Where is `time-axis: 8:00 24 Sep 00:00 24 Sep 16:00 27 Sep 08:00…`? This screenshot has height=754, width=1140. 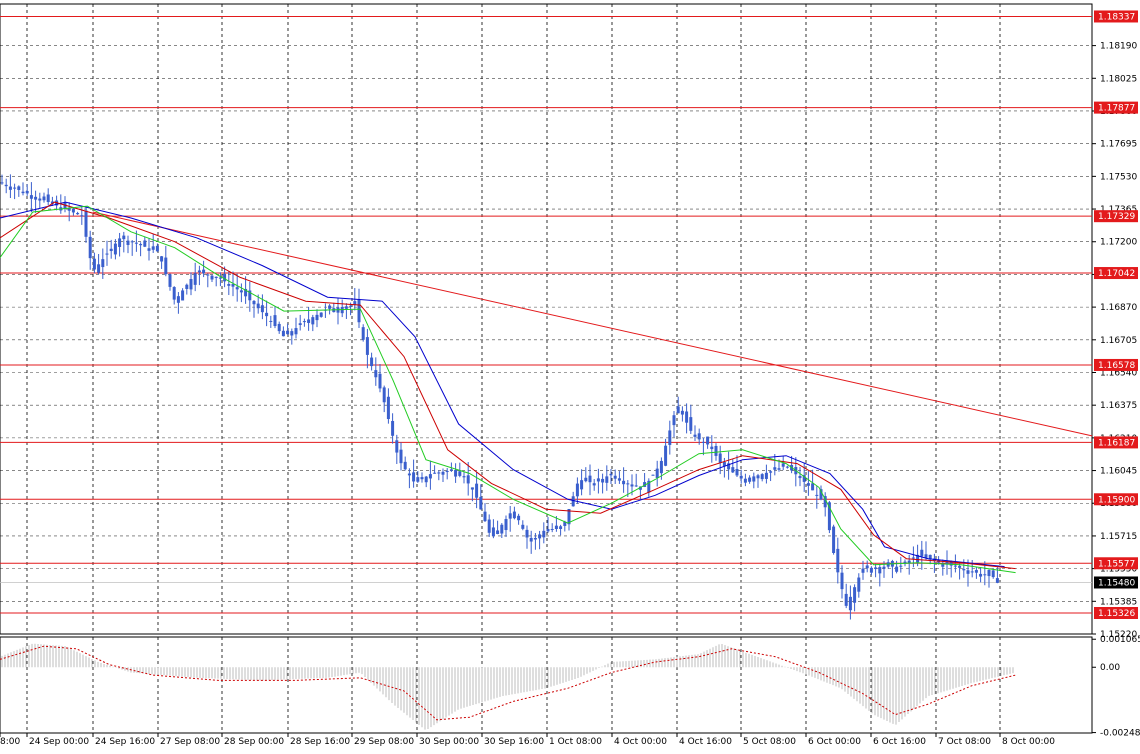 time-axis: 8:00 24 Sep 00:00 24 Sep 16:00 27 Sep 08:00… is located at coordinates (527, 740).